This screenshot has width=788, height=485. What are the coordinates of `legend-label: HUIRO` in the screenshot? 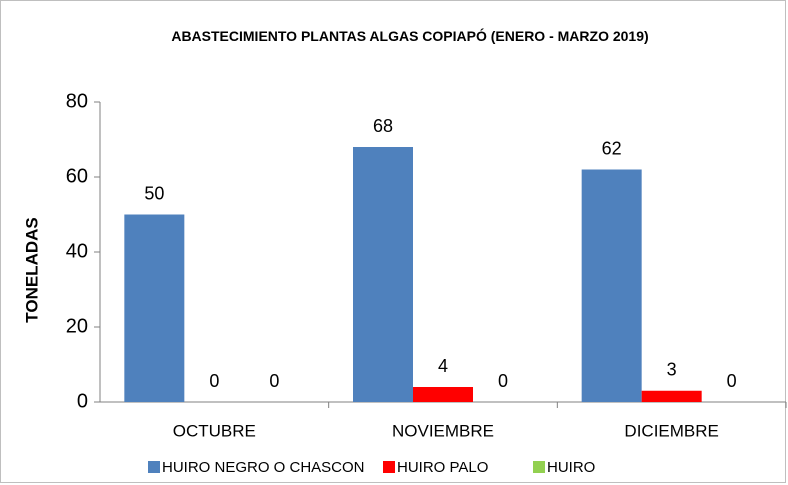 It's located at (571, 467).